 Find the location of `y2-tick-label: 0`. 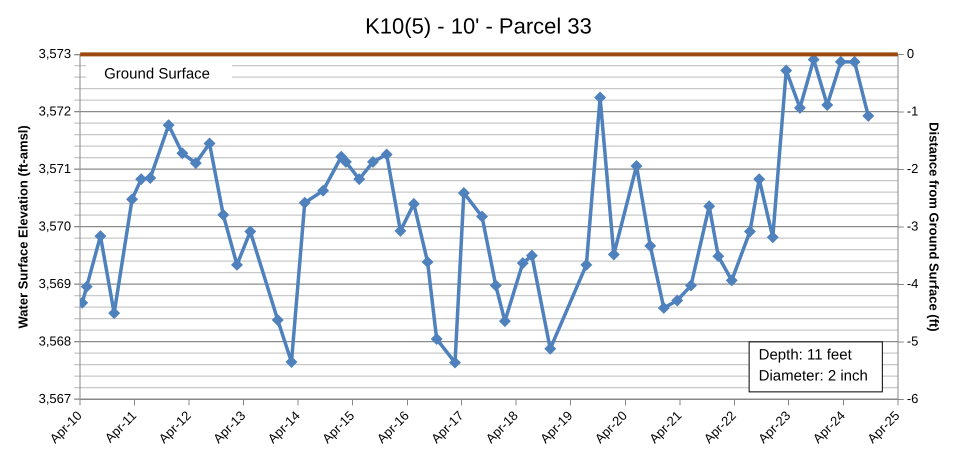

y2-tick-label: 0 is located at coordinates (910, 53).